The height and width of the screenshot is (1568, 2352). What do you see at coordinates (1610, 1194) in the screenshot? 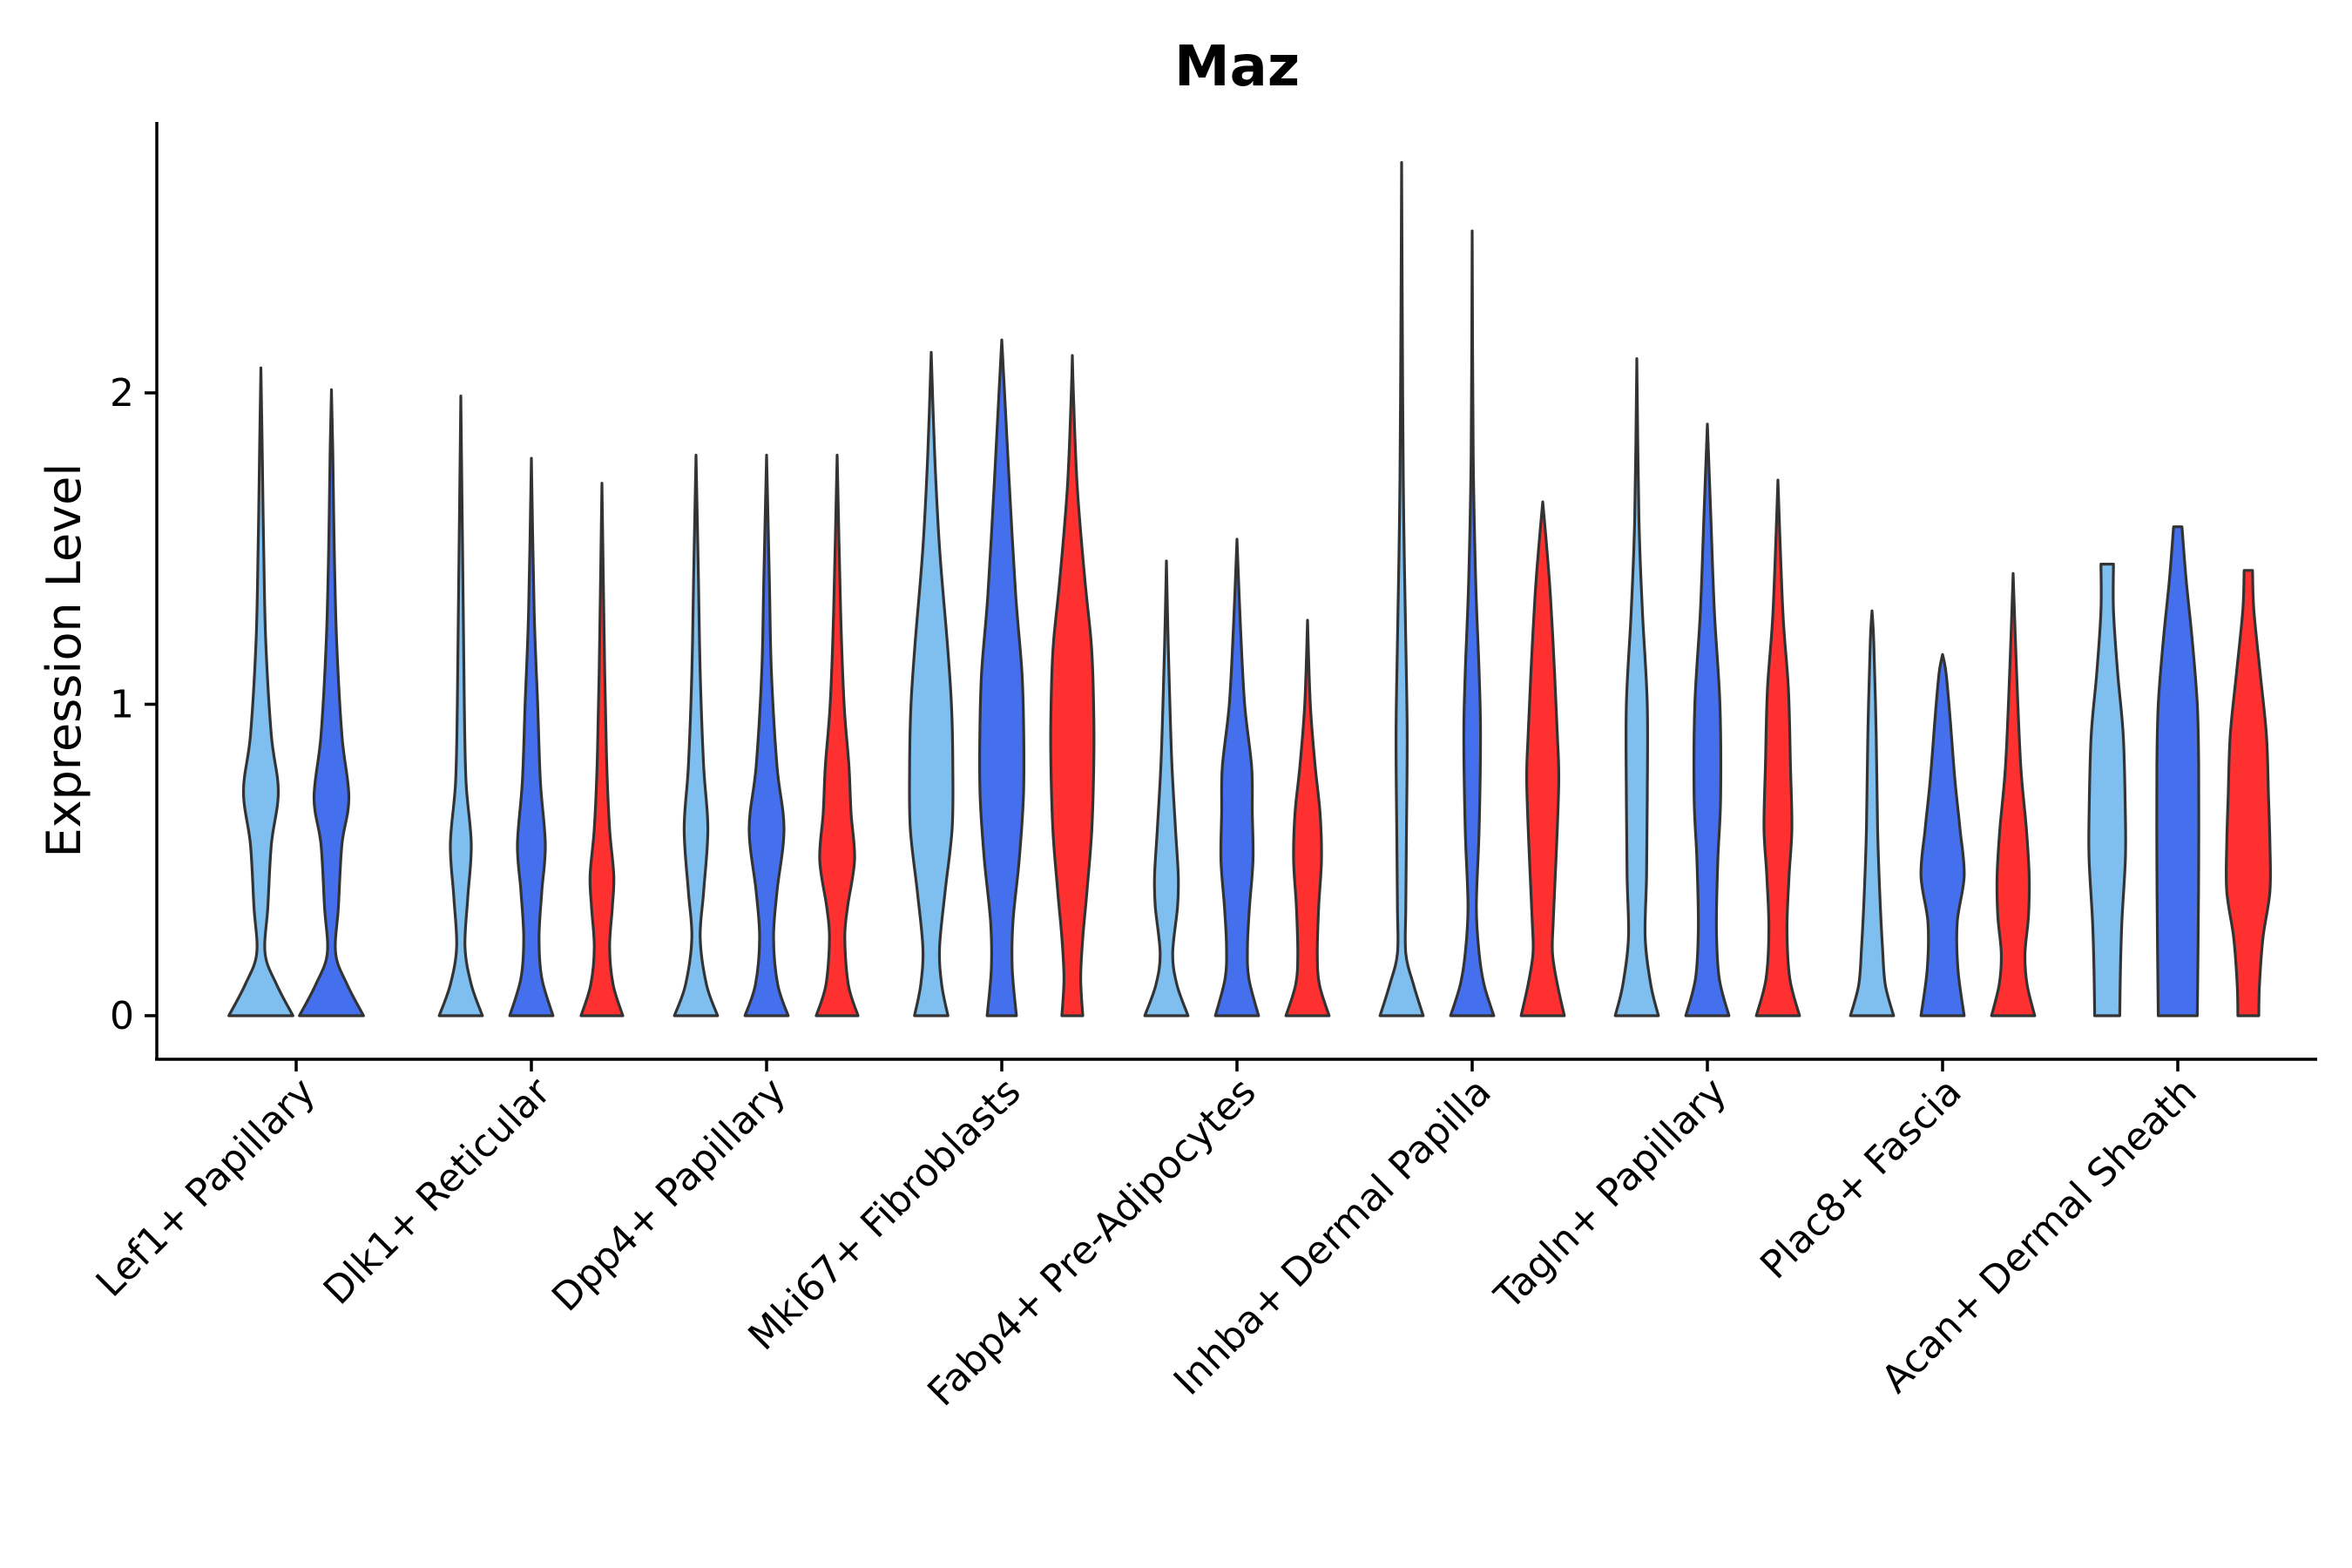
I see `x-tick-label: Tagln+ Papillary` at bounding box center [1610, 1194].